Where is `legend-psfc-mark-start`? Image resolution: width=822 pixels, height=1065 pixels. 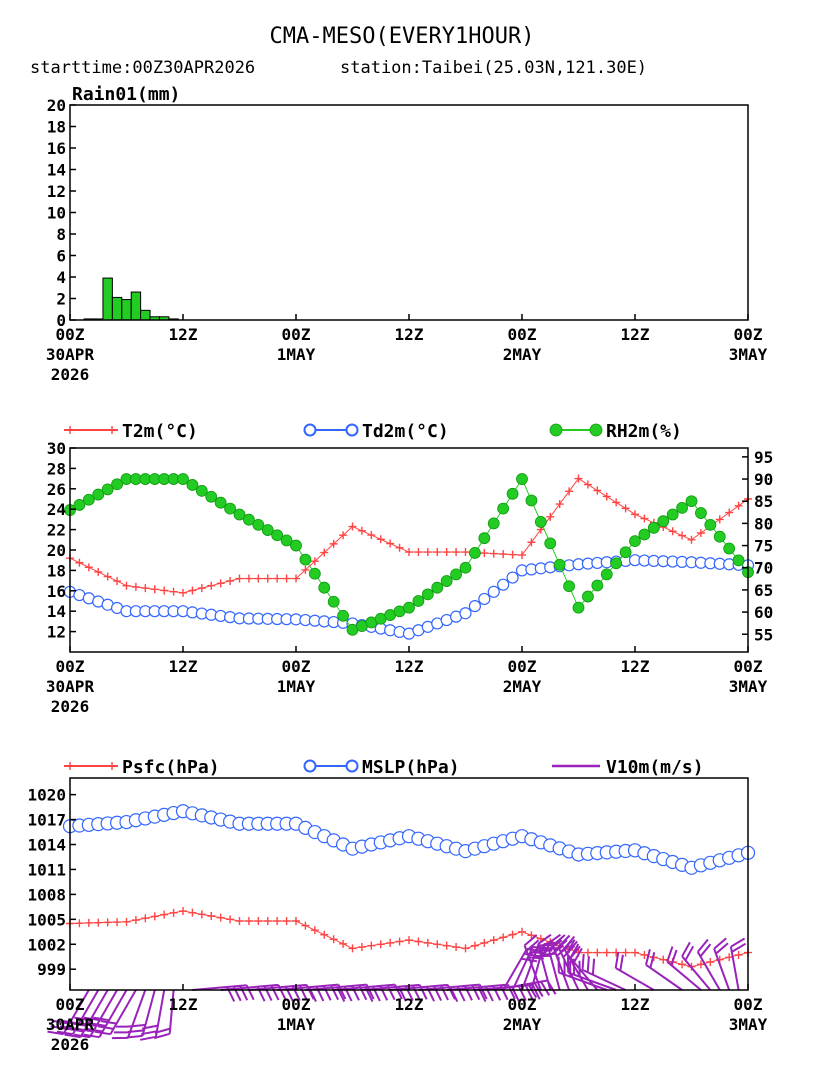 legend-psfc-mark-start is located at coordinates (70, 766).